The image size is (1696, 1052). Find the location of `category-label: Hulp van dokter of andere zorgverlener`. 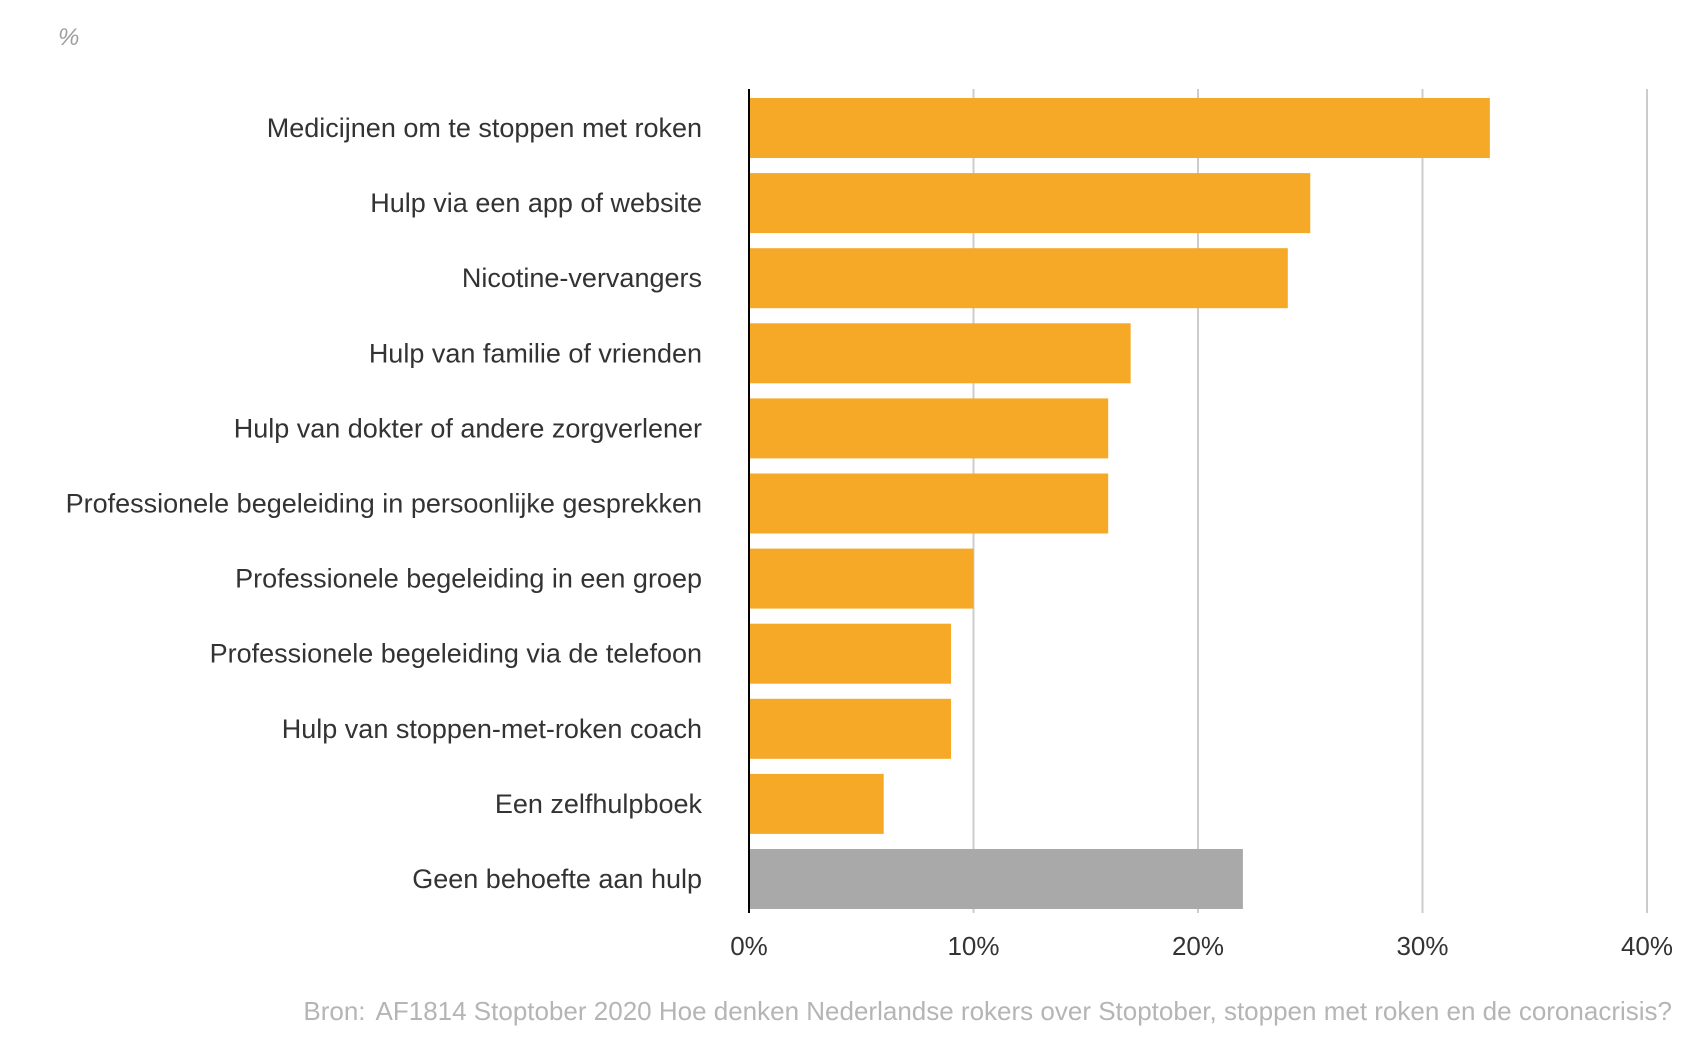

category-label: Hulp van dokter of andere zorgverlener is located at coordinates (468, 428).